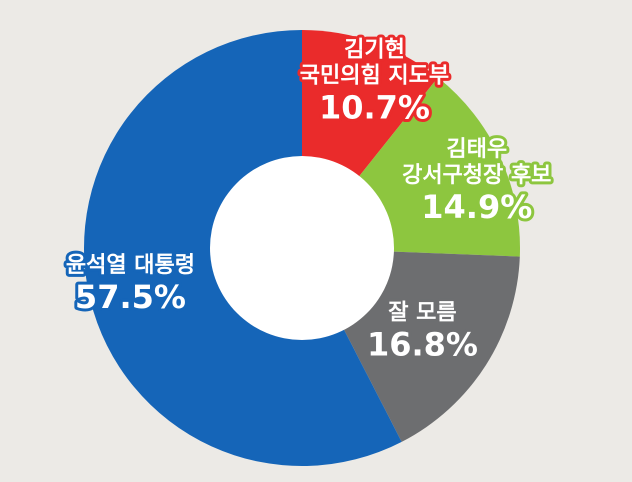 Image resolution: width=632 pixels, height=482 pixels. What do you see at coordinates (130, 297) in the screenshot?
I see `slice-4-value-label: 57.5%` at bounding box center [130, 297].